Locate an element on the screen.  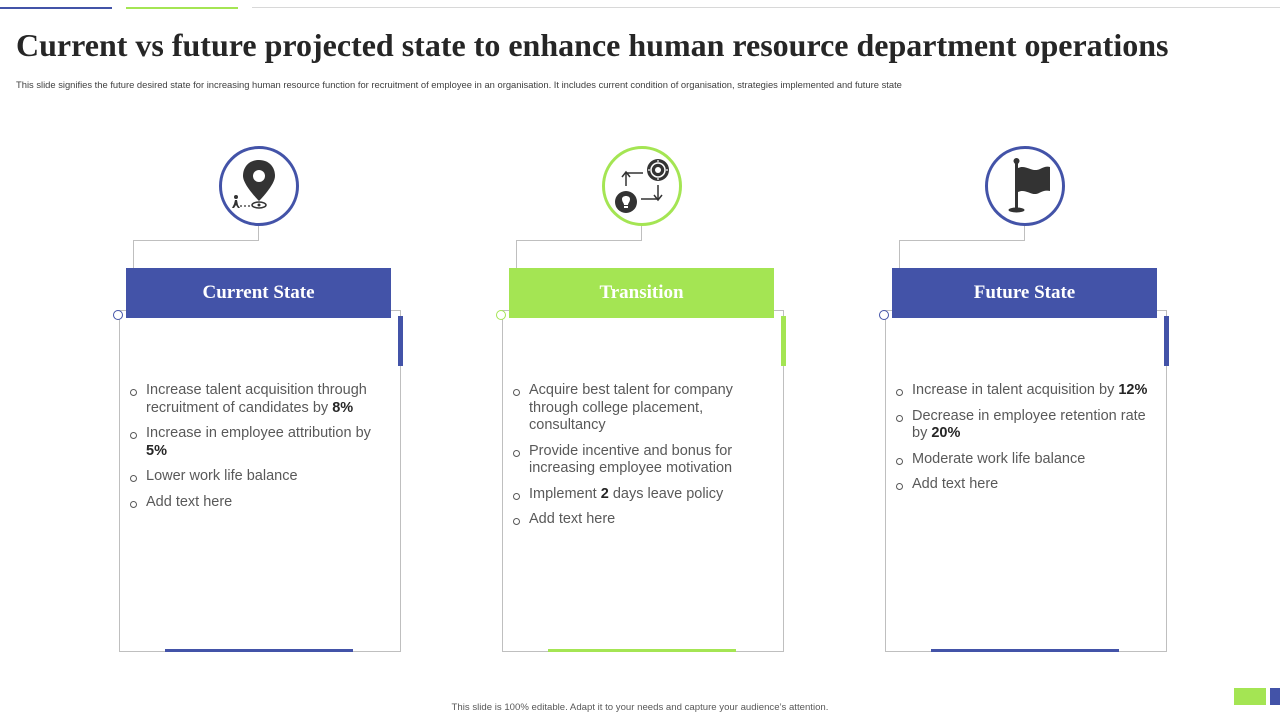
list-item: Implement 2 days leave policy is located at coordinates (643, 495).